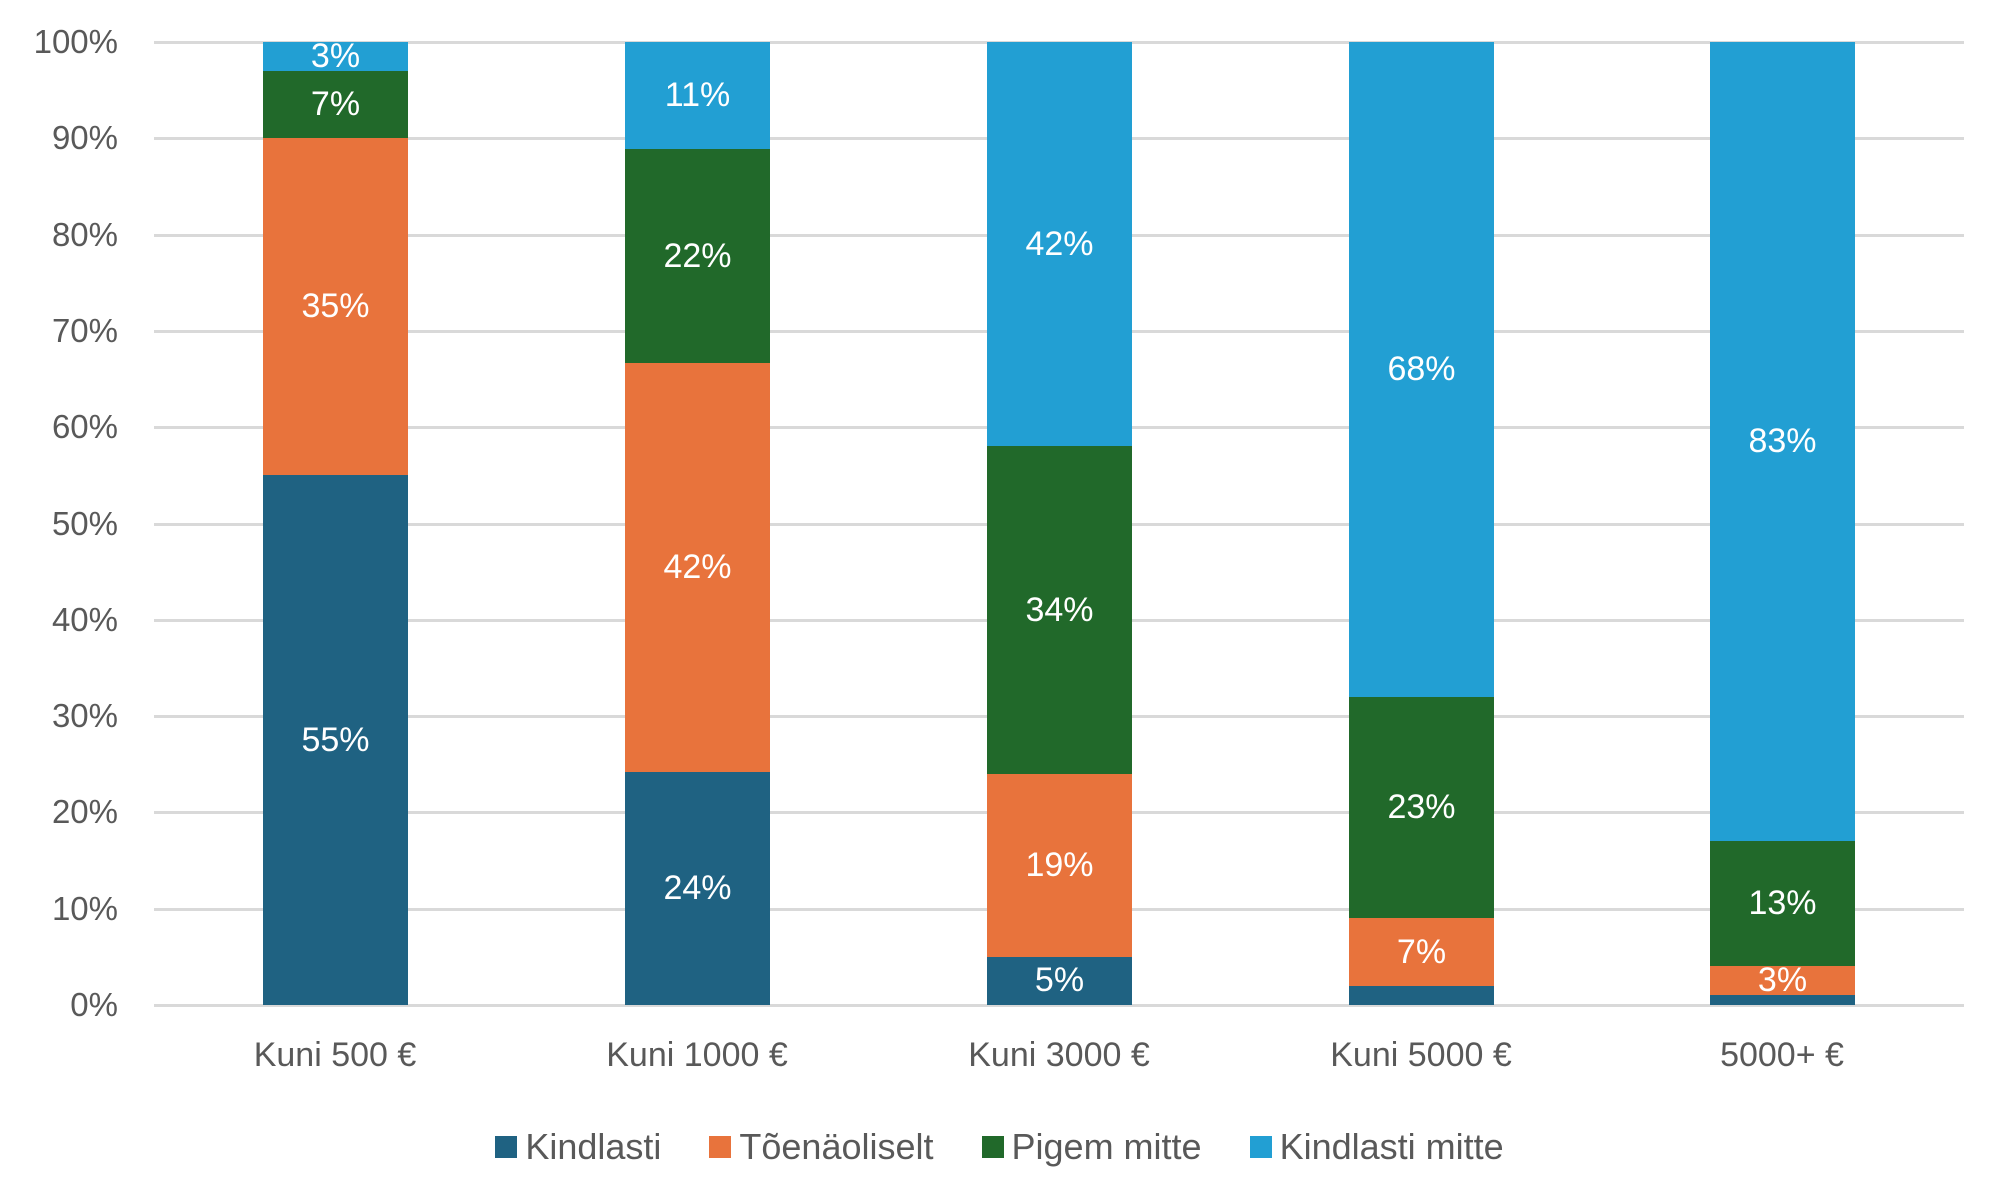  I want to click on data-label: 35%, so click(335, 306).